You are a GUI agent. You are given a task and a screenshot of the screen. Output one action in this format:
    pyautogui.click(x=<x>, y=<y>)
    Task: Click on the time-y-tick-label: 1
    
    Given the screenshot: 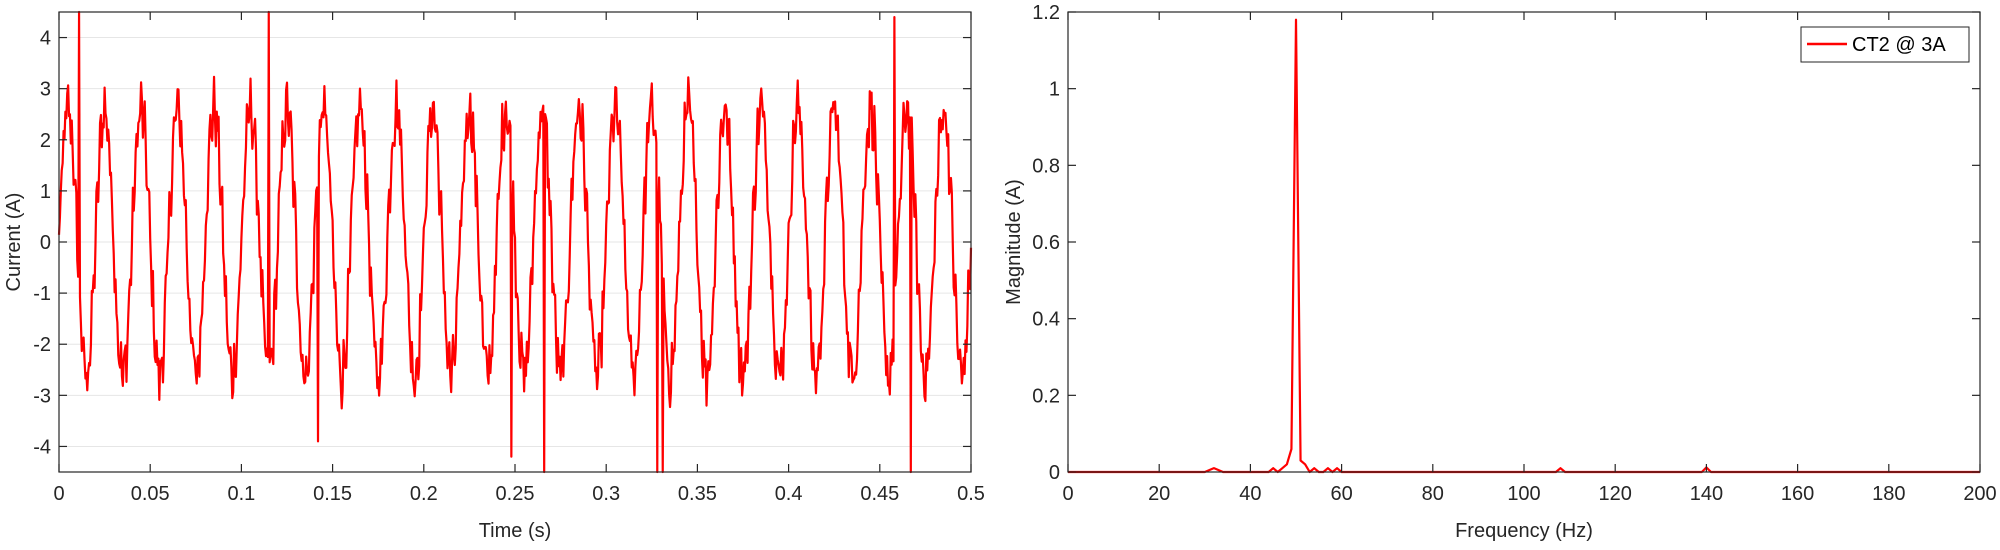 What is the action you would take?
    pyautogui.click(x=45, y=192)
    